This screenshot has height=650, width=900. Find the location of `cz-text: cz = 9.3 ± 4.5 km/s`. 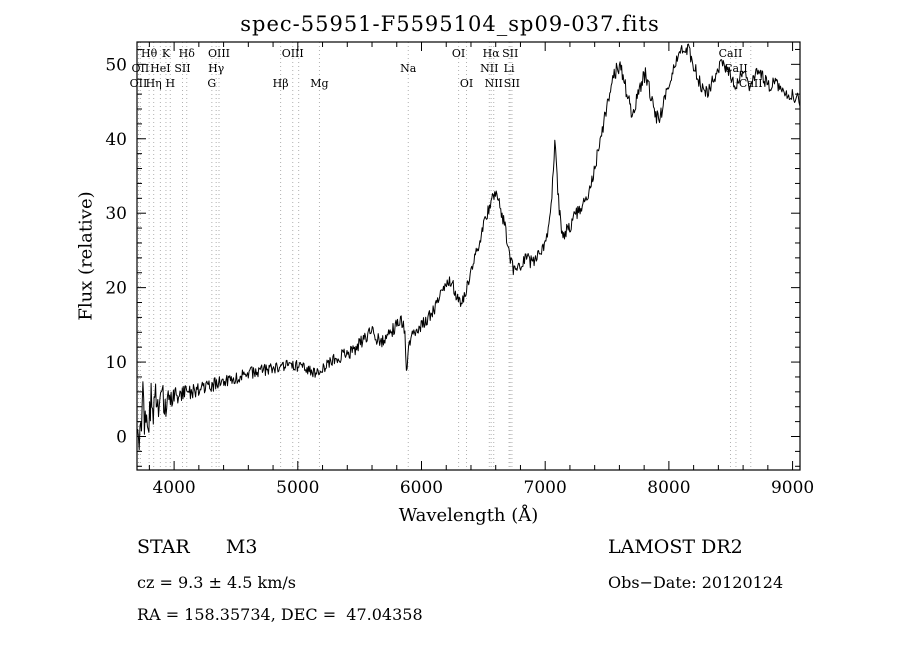

cz-text: cz = 9.3 ± 4.5 km/s is located at coordinates (216, 582).